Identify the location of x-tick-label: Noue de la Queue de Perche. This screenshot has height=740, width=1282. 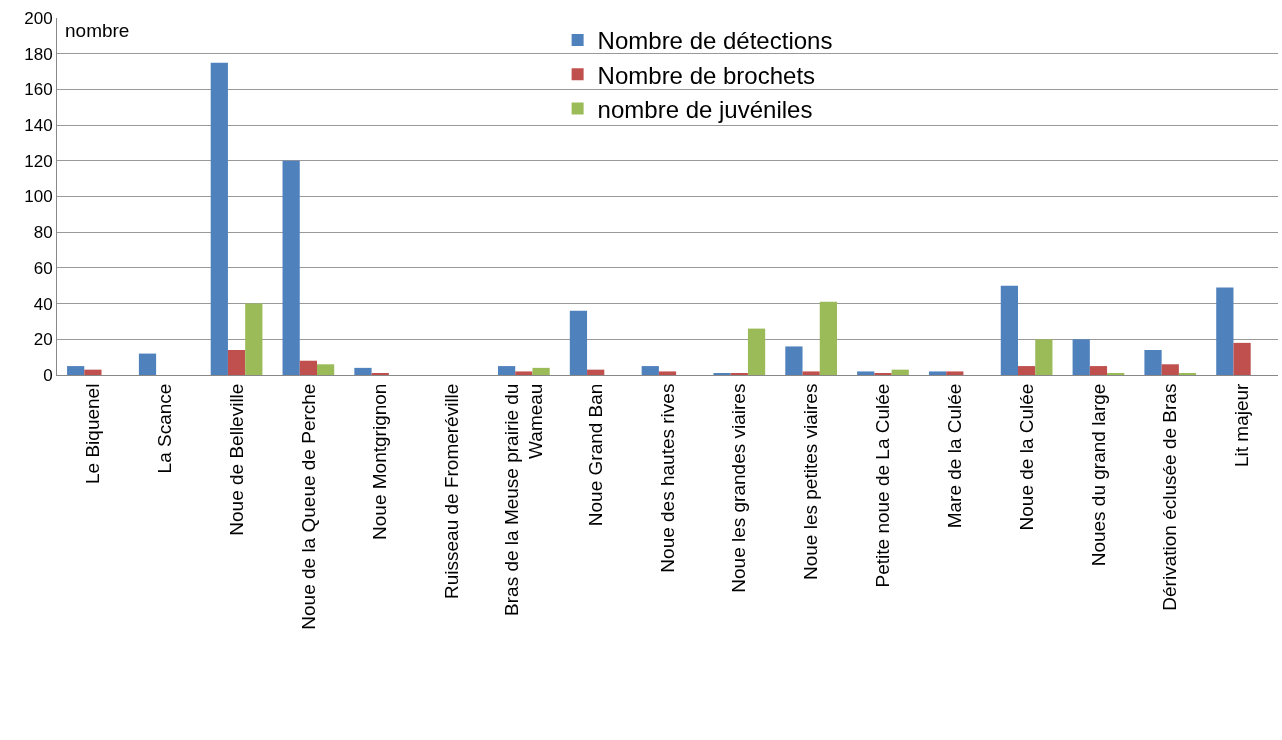
(308, 506).